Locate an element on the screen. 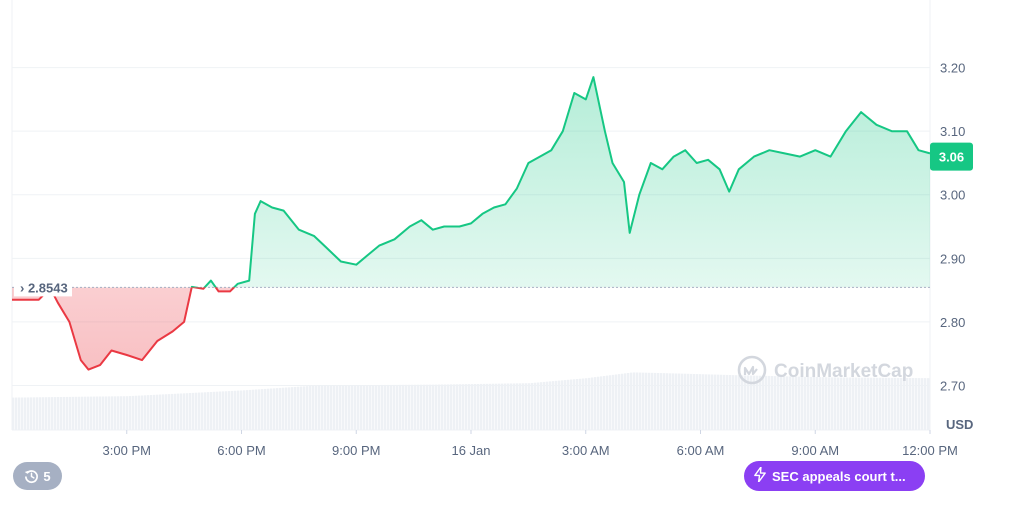 The height and width of the screenshot is (515, 1012). last-price-value: 3.06 is located at coordinates (951, 157).